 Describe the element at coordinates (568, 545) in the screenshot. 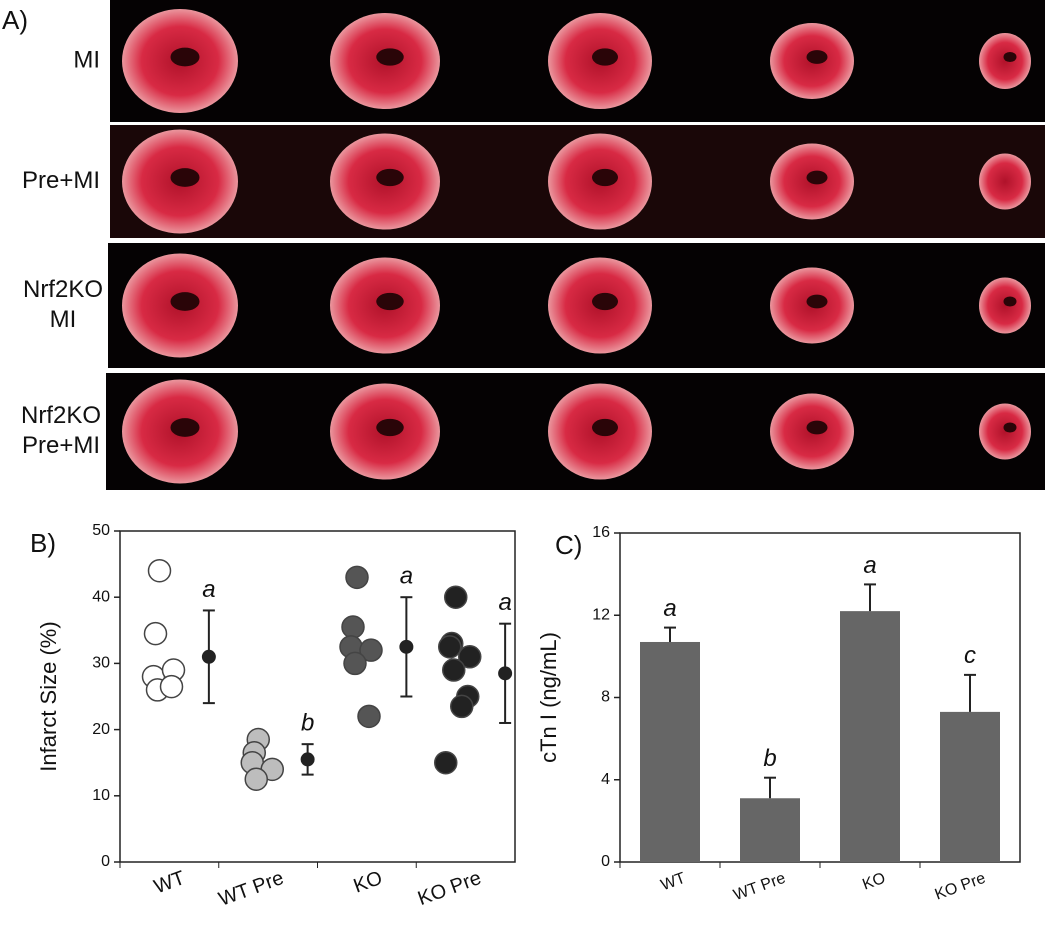

I see `panel-label: C)` at that location.